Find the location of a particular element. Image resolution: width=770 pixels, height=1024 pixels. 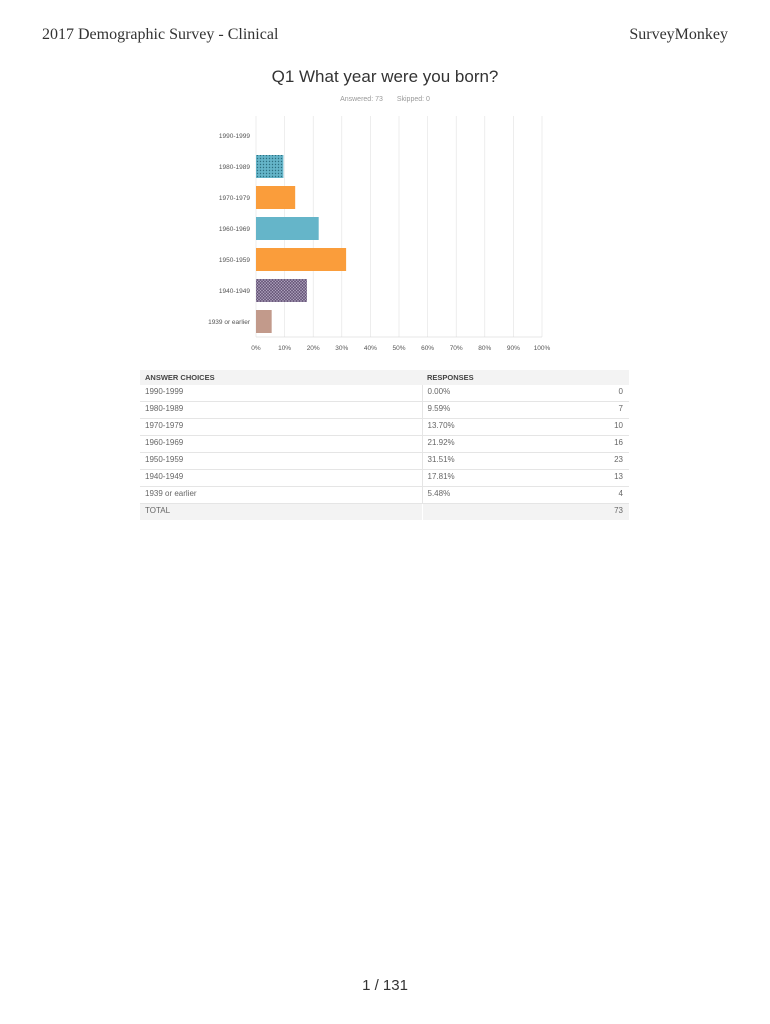

answer-choice: 1939 or earlier is located at coordinates (281, 495).